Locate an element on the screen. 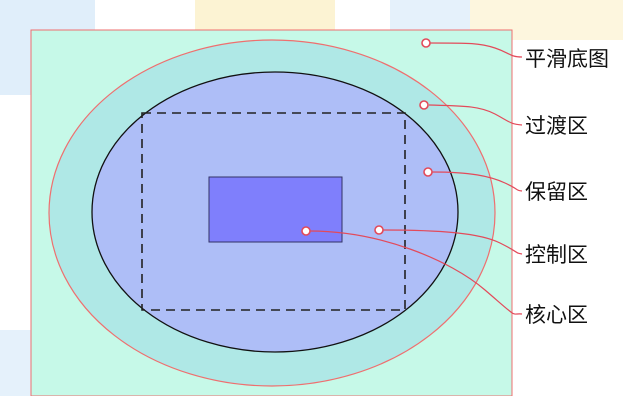  marker-core is located at coordinates (306, 231).